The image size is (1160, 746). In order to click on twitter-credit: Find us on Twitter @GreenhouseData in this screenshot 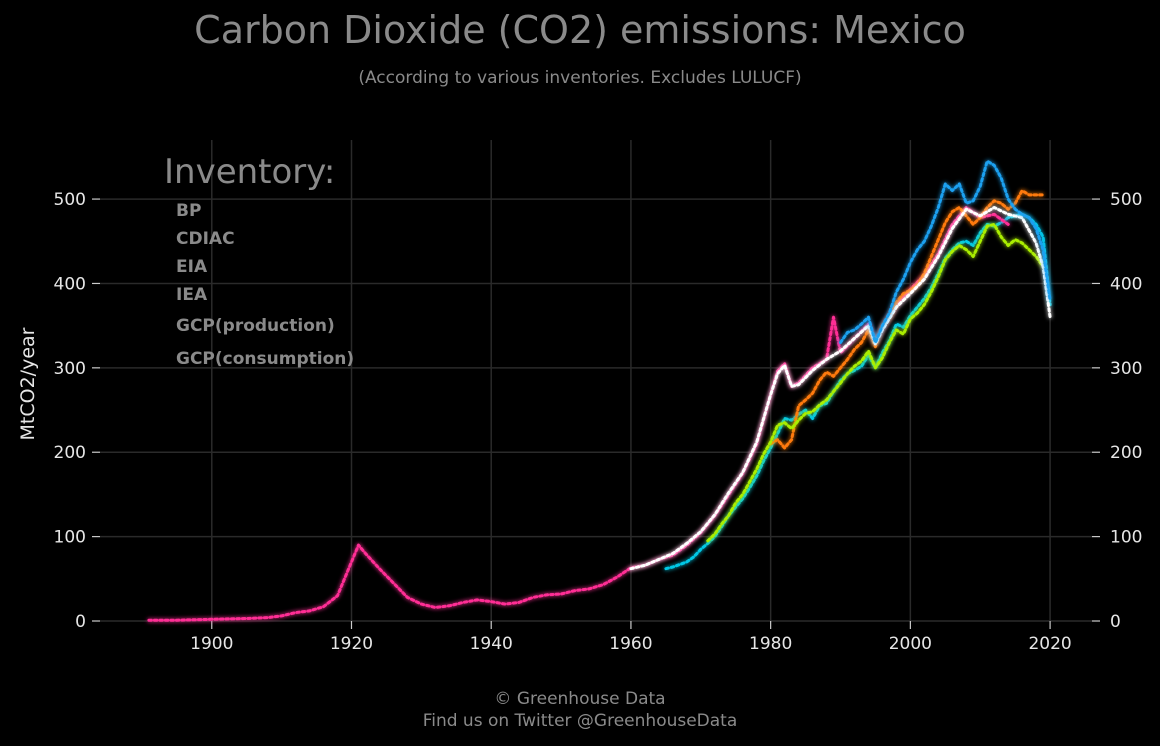, I will do `click(580, 721)`.